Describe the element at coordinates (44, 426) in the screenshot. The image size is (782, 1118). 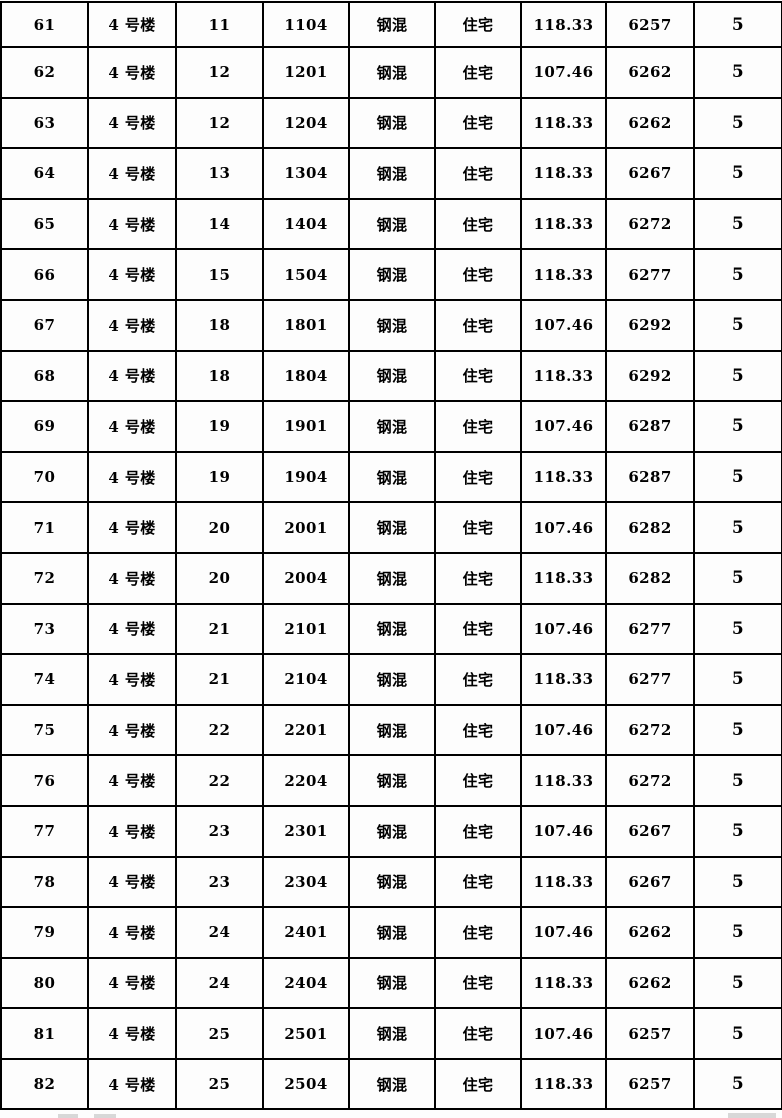
I see `table-cell: 69` at that location.